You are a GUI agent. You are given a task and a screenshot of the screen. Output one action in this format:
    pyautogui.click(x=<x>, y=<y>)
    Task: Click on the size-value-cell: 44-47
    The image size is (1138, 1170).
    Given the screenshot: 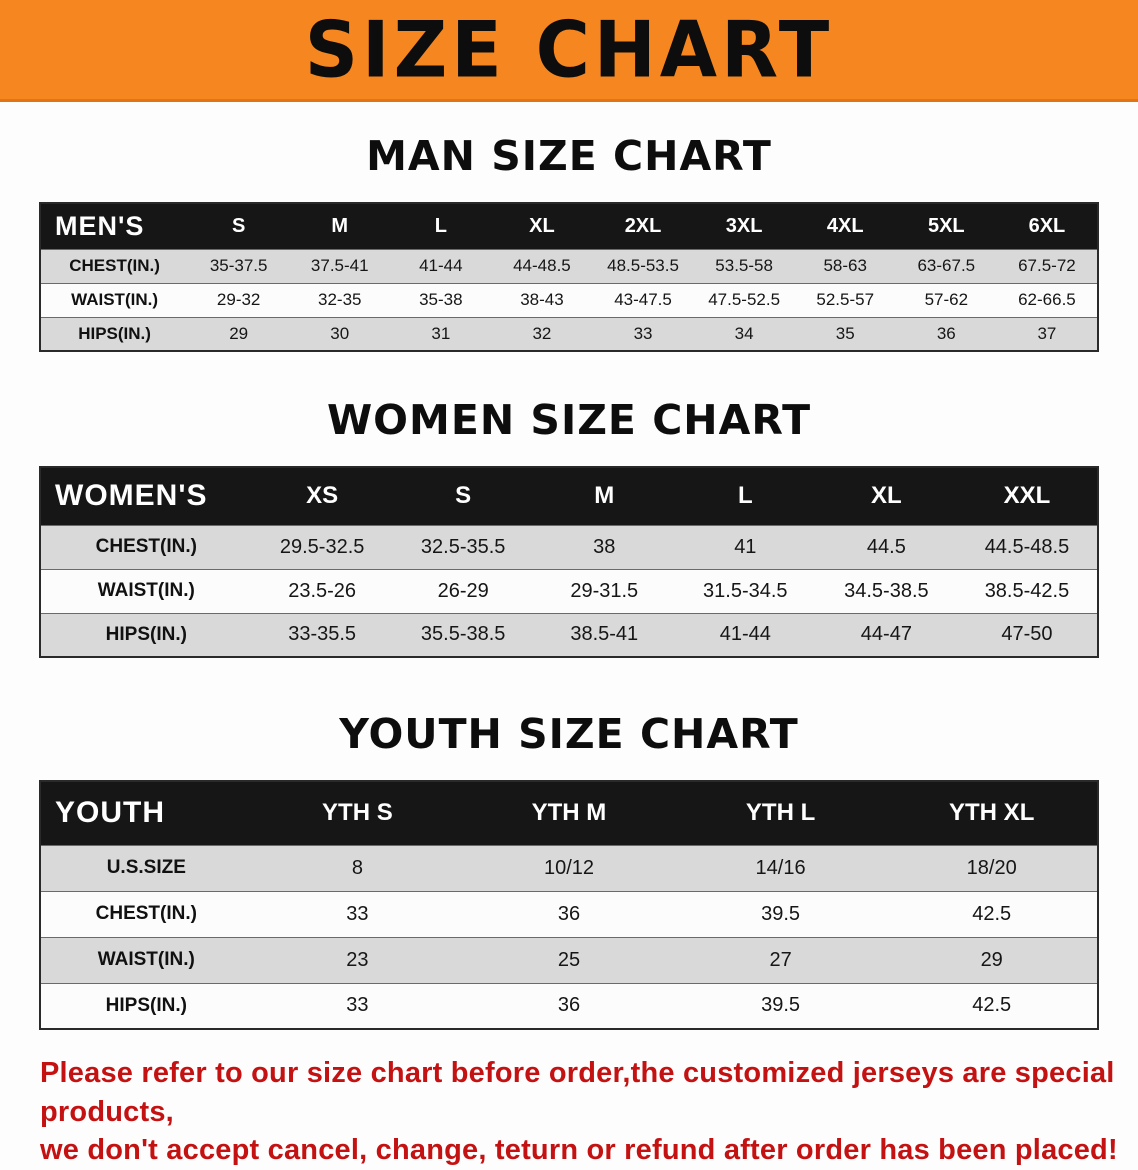 What is the action you would take?
    pyautogui.click(x=886, y=634)
    